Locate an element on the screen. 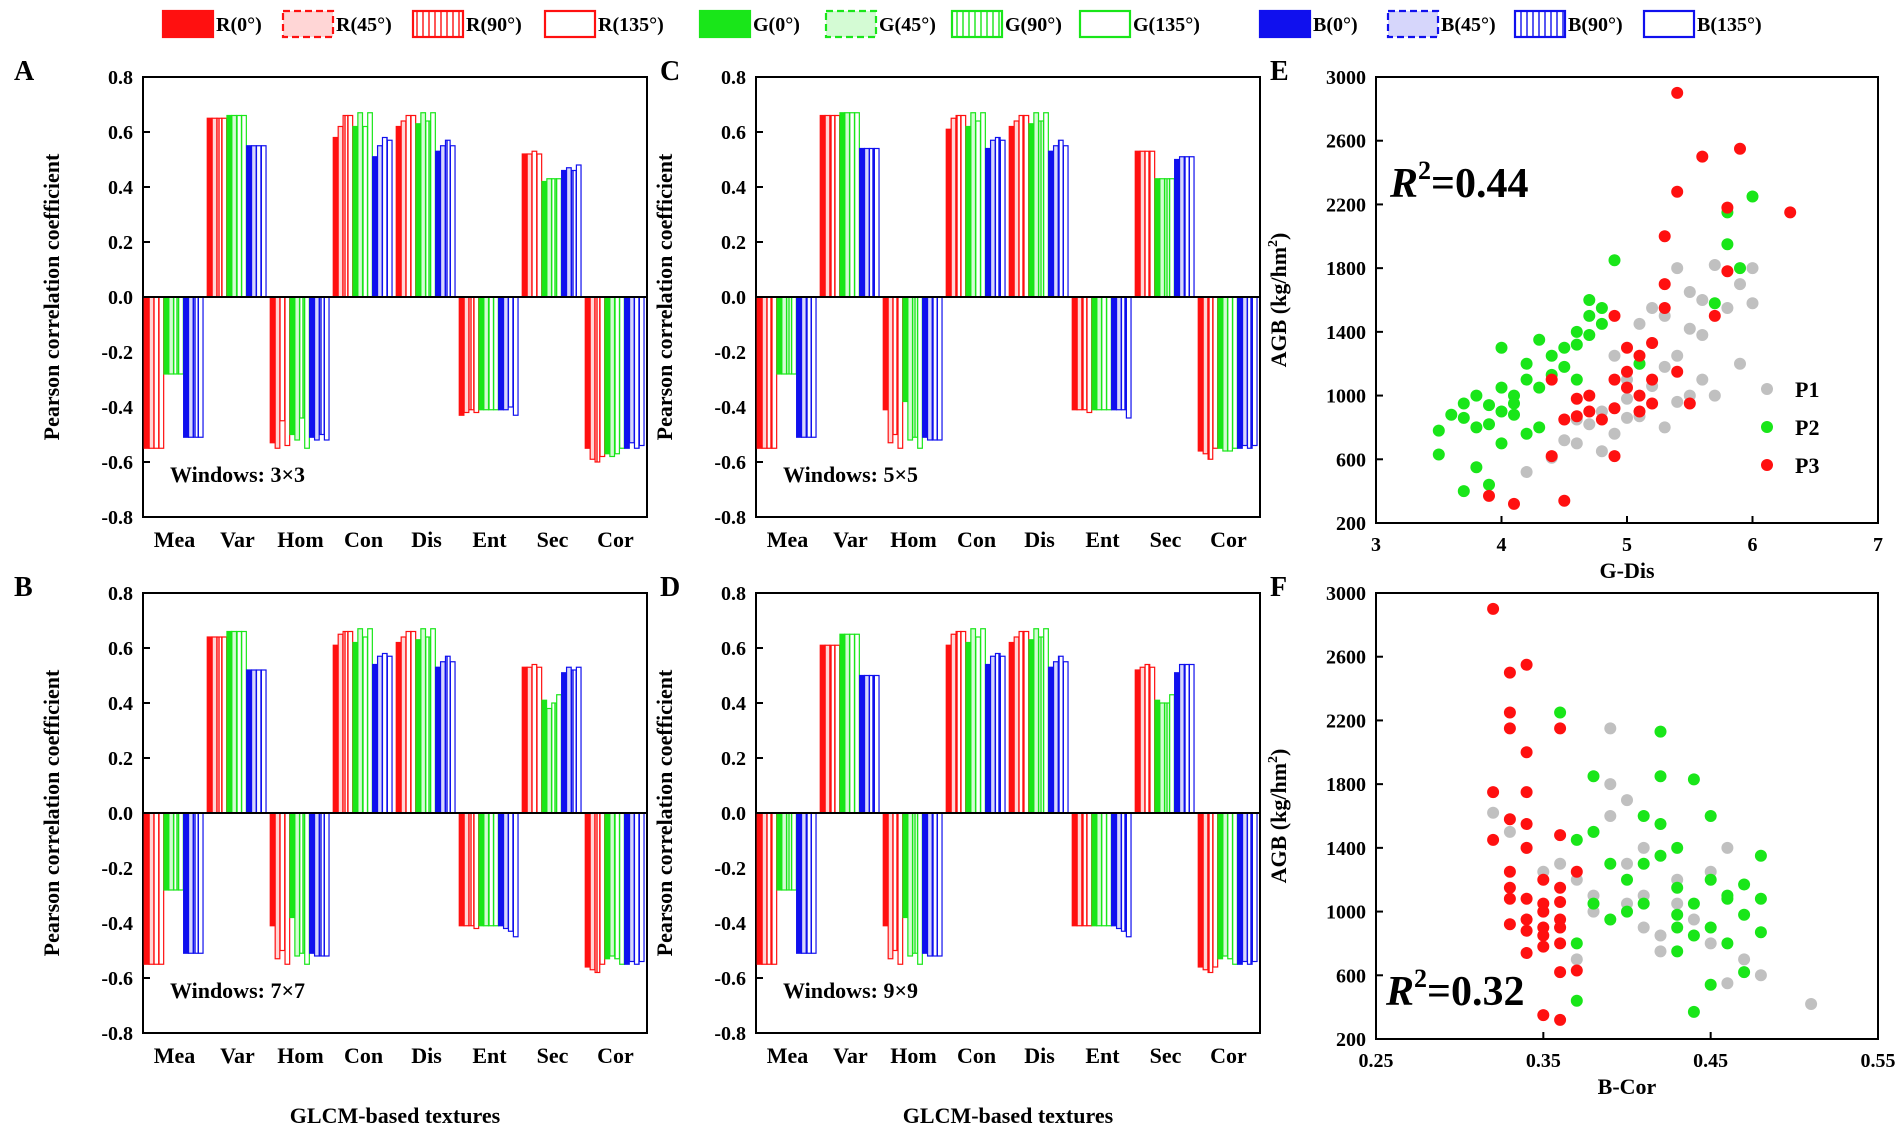  window-size-annotation: Windows: 3×3 is located at coordinates (237, 474).